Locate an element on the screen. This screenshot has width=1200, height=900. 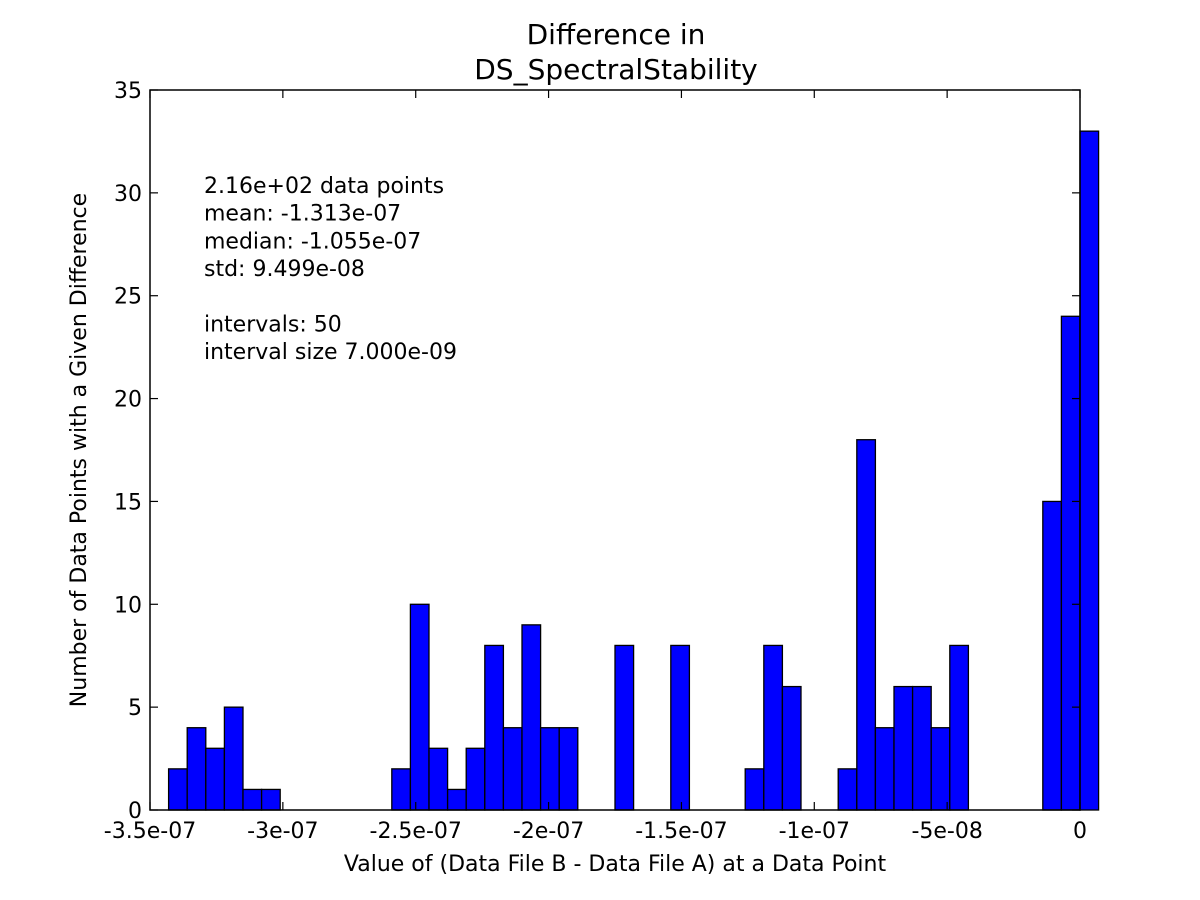
y-tick-label: 30 is located at coordinates (128, 194).